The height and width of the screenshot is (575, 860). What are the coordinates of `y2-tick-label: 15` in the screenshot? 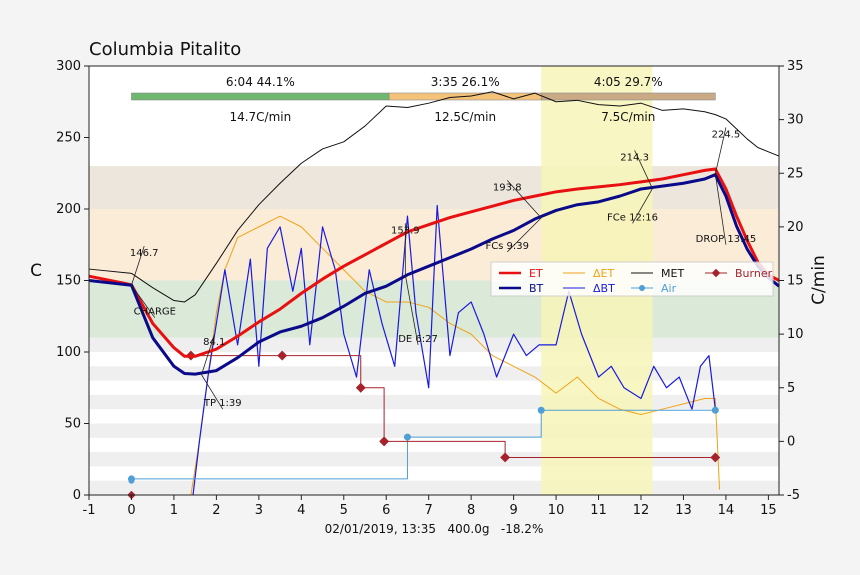 It's located at (795, 281).